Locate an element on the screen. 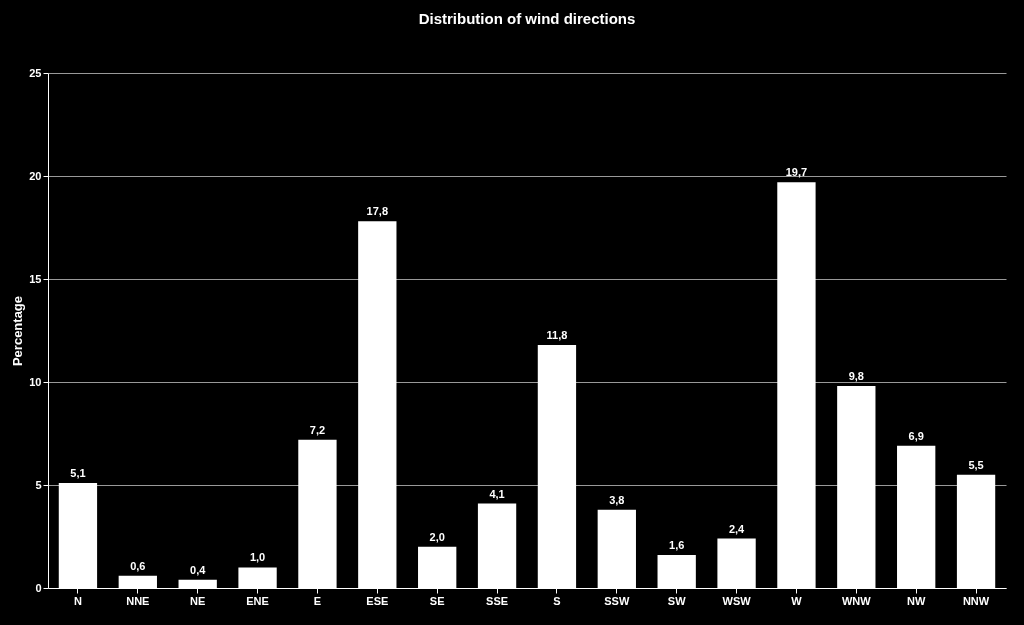 This screenshot has height=625, width=1024. x-tick-label: WNW is located at coordinates (856, 600).